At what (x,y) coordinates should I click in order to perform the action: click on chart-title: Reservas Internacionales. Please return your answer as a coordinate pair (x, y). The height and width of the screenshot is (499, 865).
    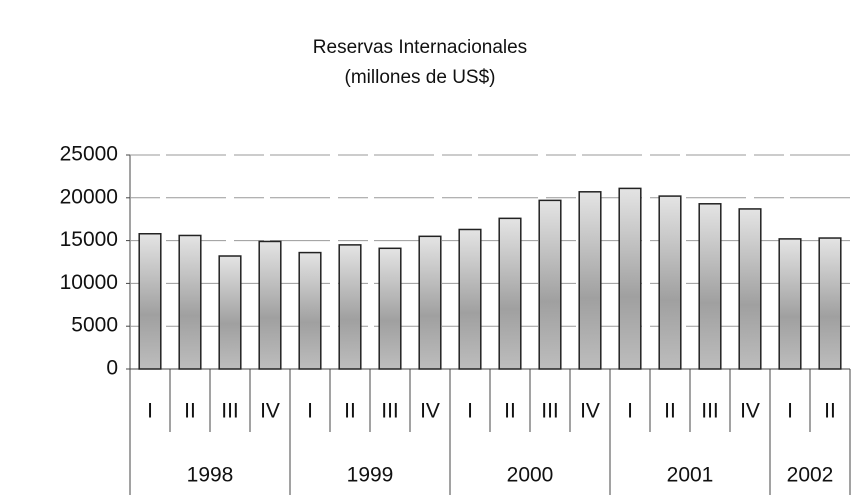
    Looking at the image, I should click on (420, 47).